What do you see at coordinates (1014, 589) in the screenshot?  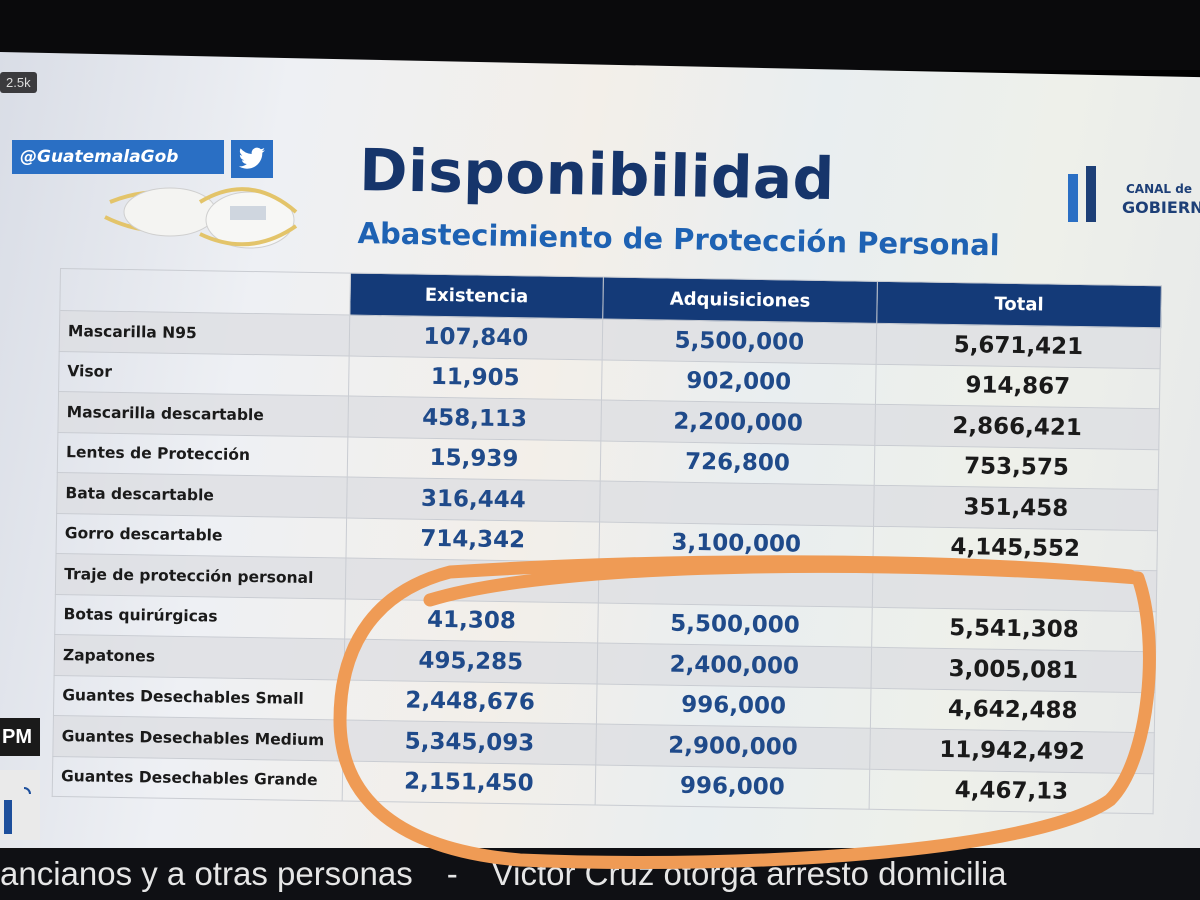 I see `row-total` at bounding box center [1014, 589].